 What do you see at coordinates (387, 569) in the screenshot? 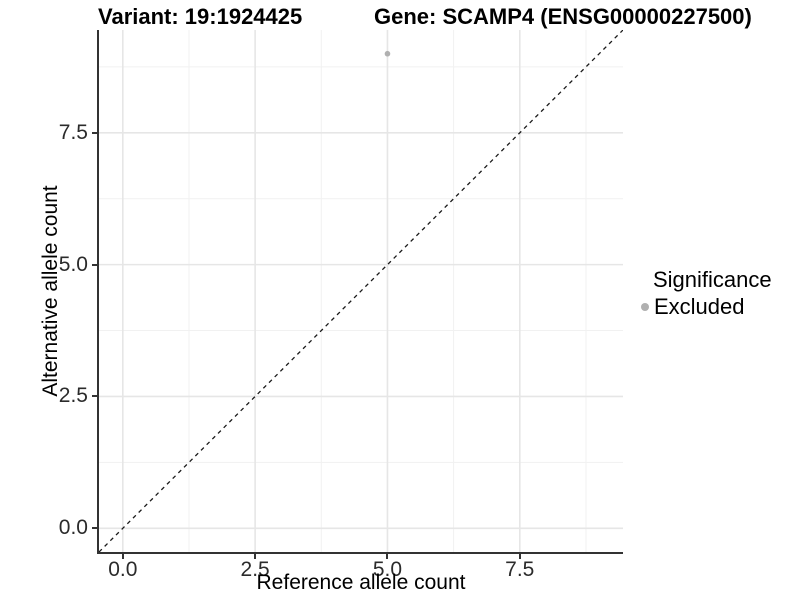
I see `x-axis-tick-label: 5.0` at bounding box center [387, 569].